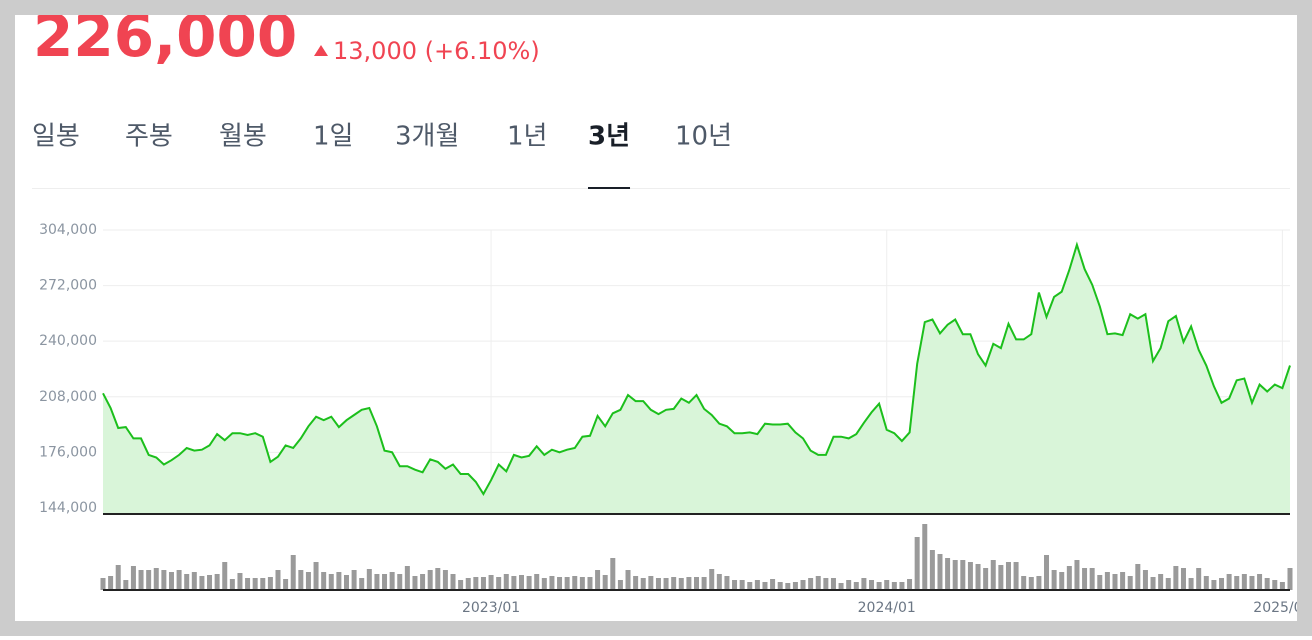 Image resolution: width=1312 pixels, height=640 pixels. What do you see at coordinates (427, 137) in the screenshot?
I see `tab: 3개월` at bounding box center [427, 137].